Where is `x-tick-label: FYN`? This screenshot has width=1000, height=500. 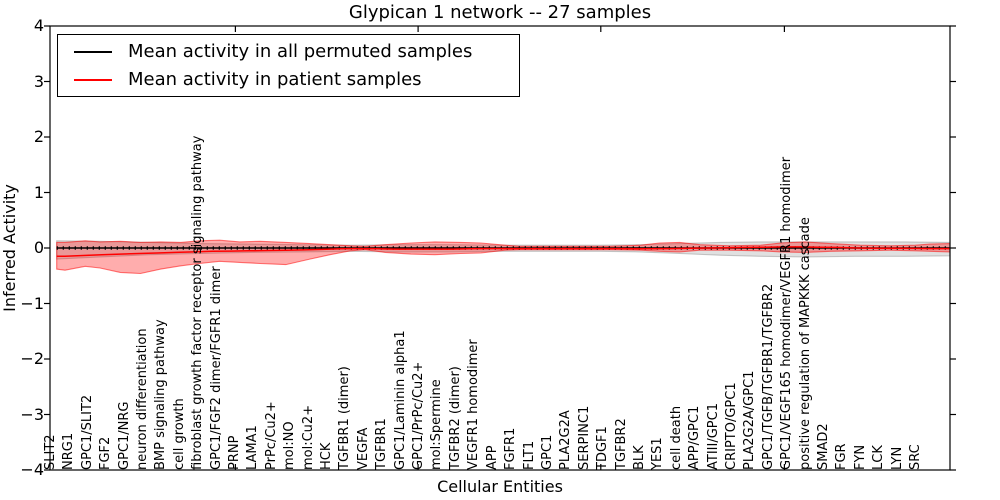 x-tick-label: FYN is located at coordinates (860, 457).